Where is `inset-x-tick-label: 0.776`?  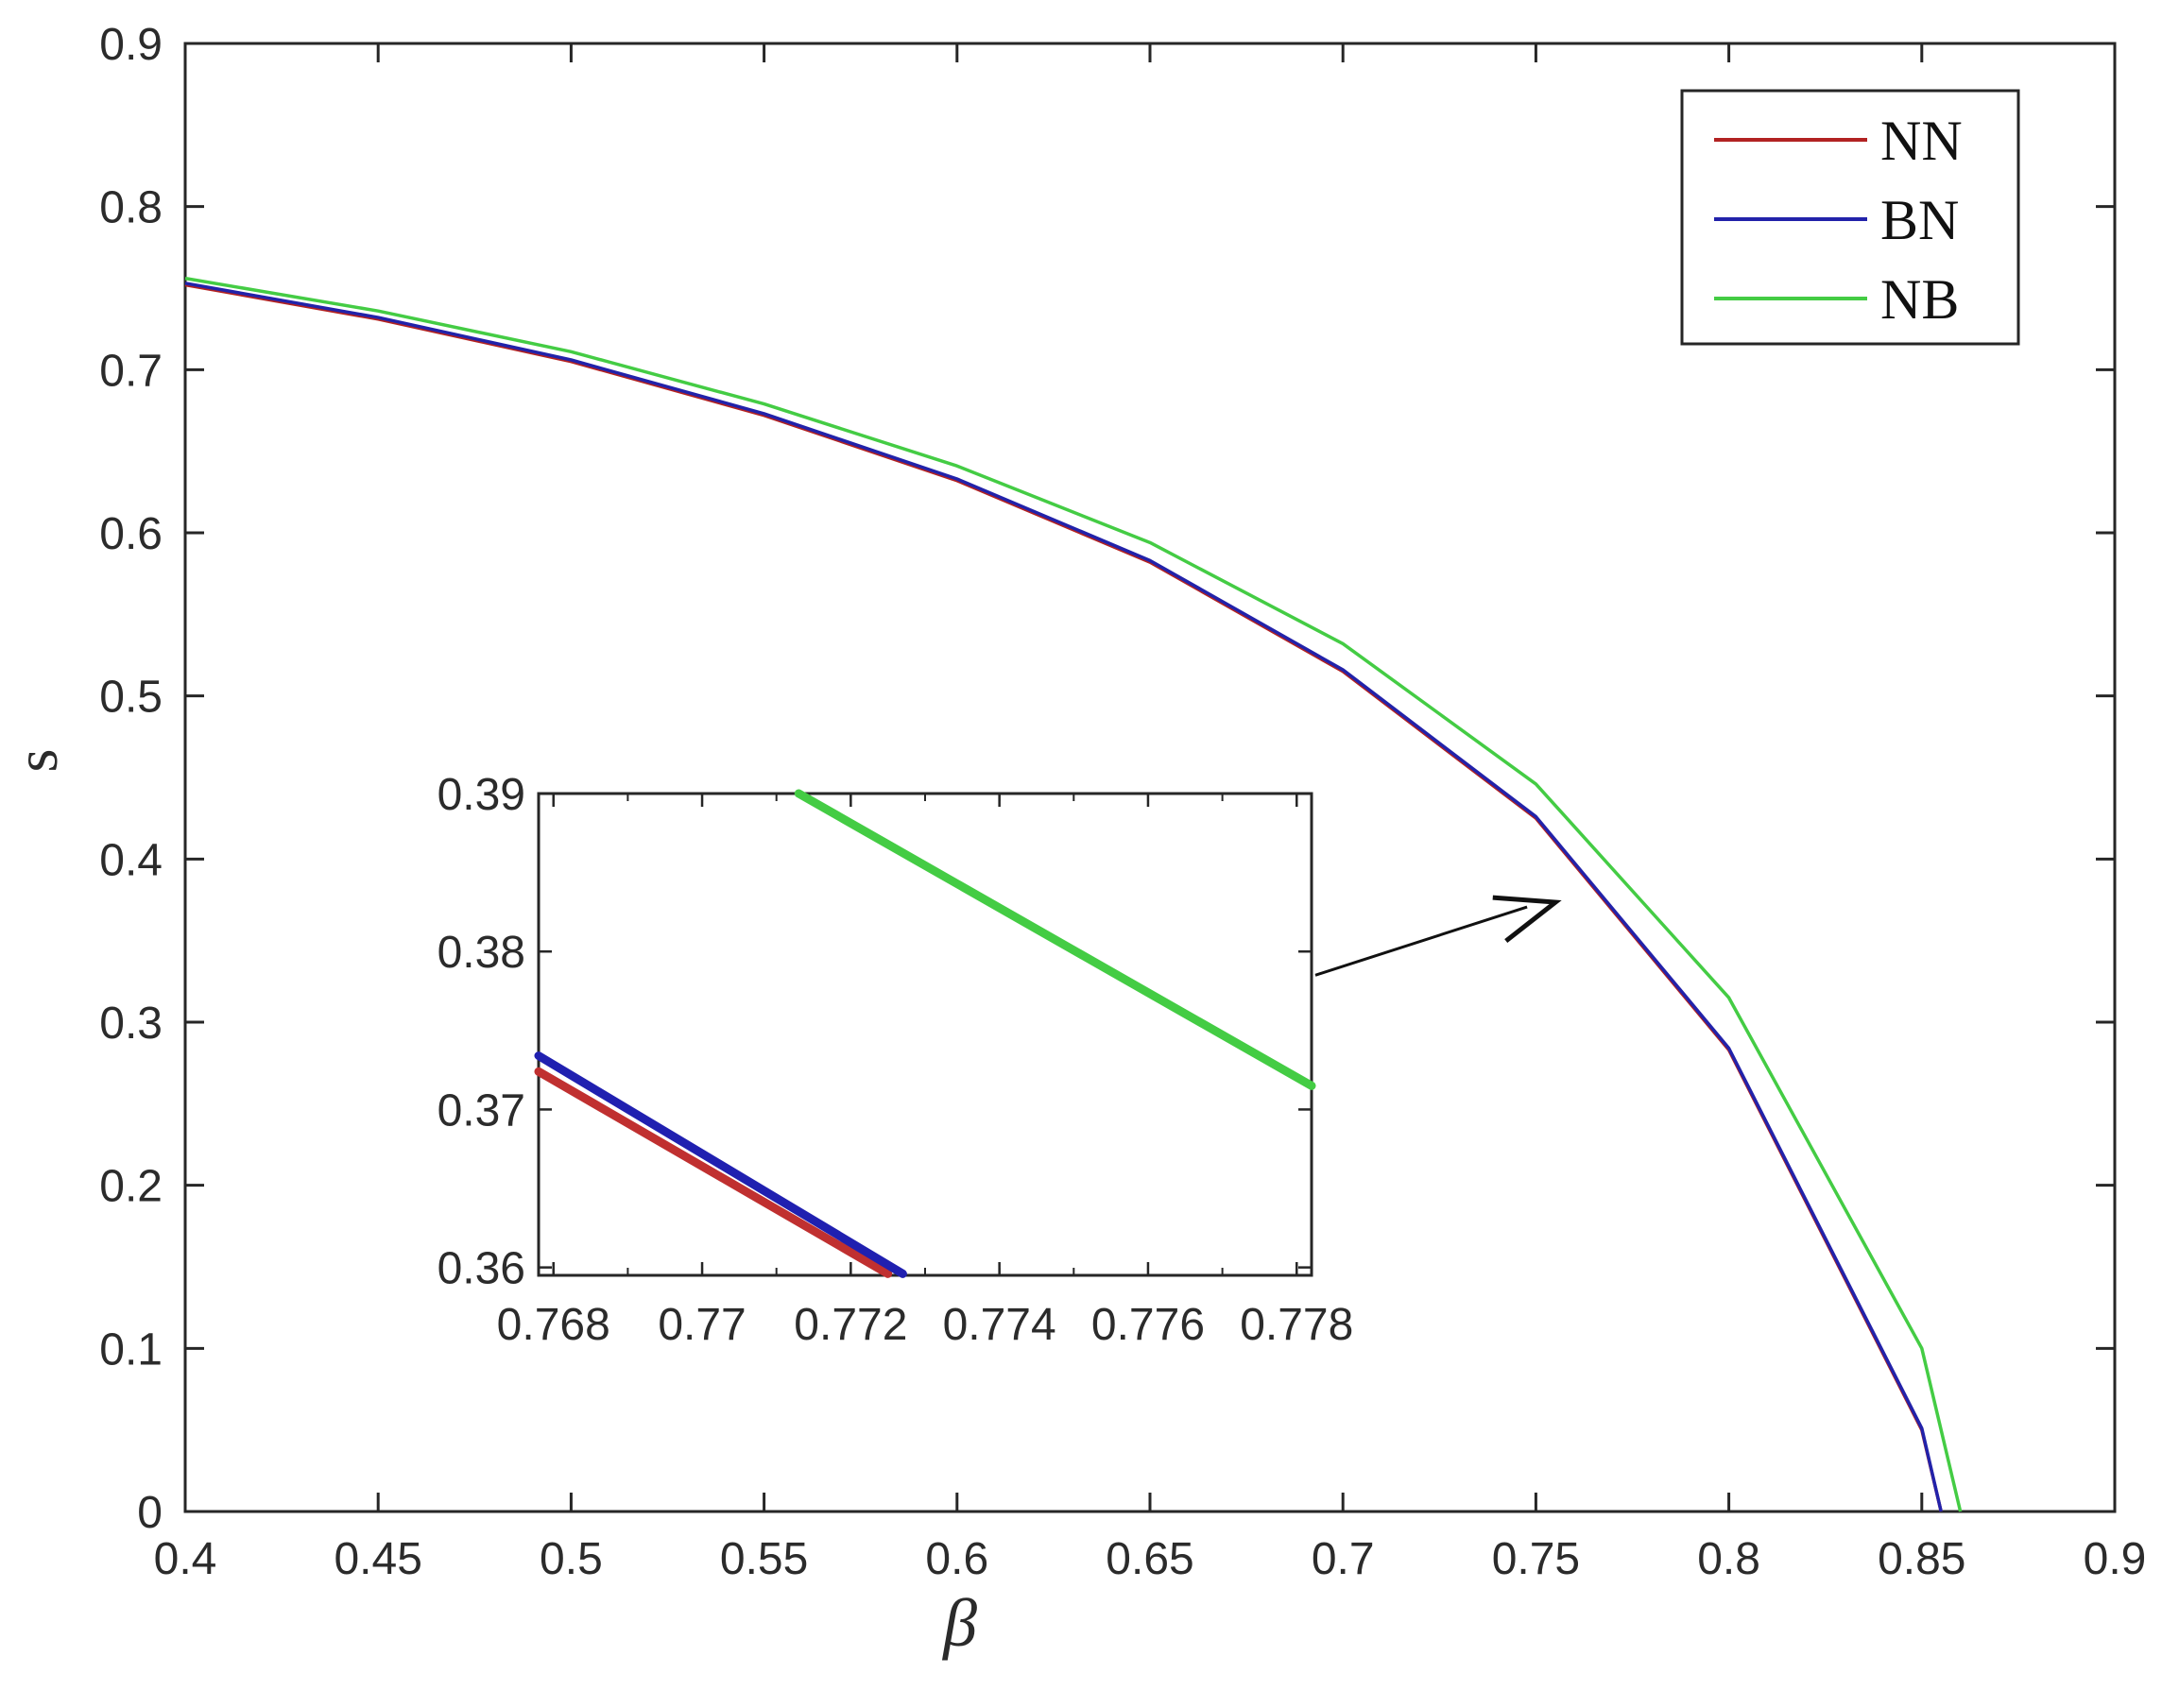 inset-x-tick-label: 0.776 is located at coordinates (1148, 1325).